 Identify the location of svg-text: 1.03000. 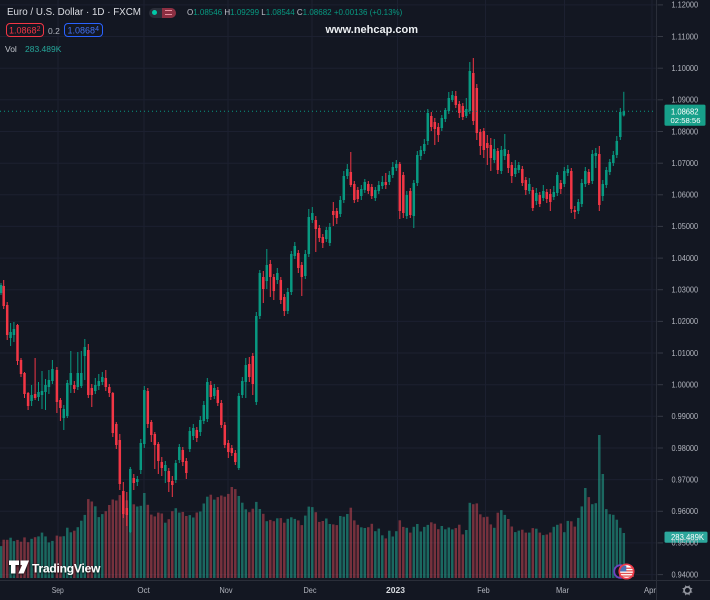
(685, 290).